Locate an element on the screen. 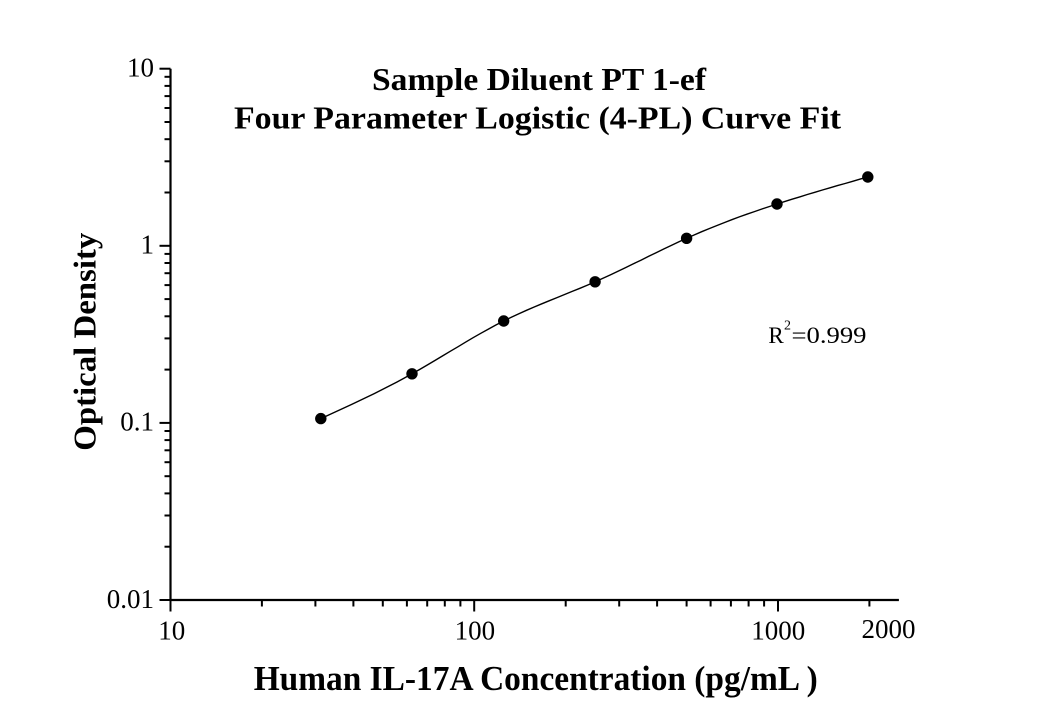 The height and width of the screenshot is (722, 1044). svg-text: 0.01 is located at coordinates (130, 599).